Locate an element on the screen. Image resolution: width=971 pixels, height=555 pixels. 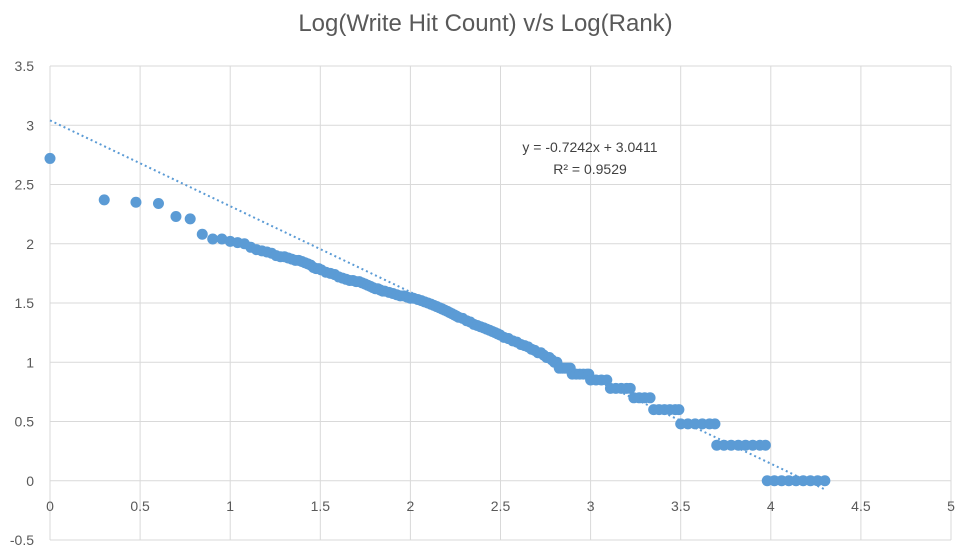
y-tick-label: 2.5 is located at coordinates (25, 185).